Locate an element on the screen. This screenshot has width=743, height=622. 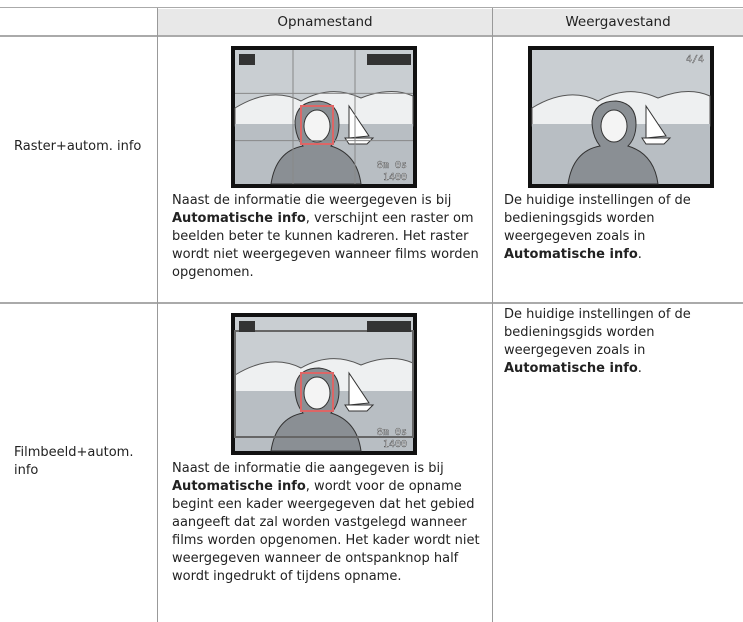
screen-image: 4/4 is located at coordinates (621, 117).